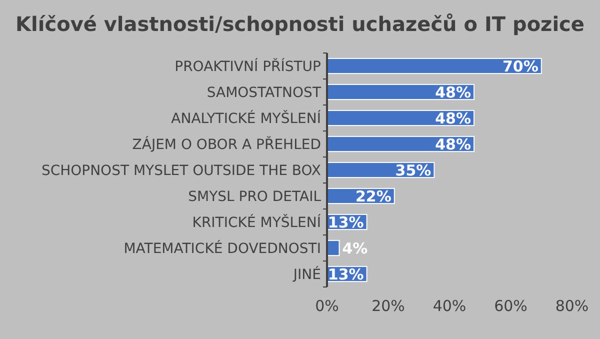 The height and width of the screenshot is (339, 600). Describe the element at coordinates (247, 67) in the screenshot. I see `y-tick-label: PROAKTIVNÍ PŘÍSTUP` at that location.